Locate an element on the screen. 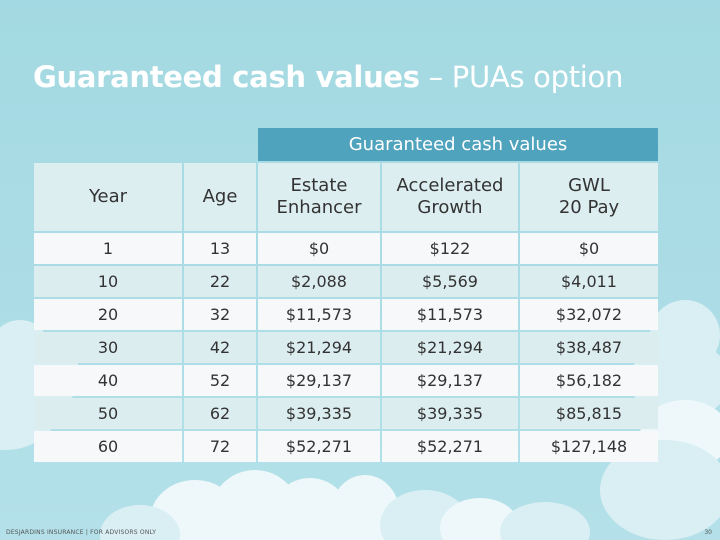  table-row: 50 62 $39,335 $39,335 $85,815 is located at coordinates (346, 413).